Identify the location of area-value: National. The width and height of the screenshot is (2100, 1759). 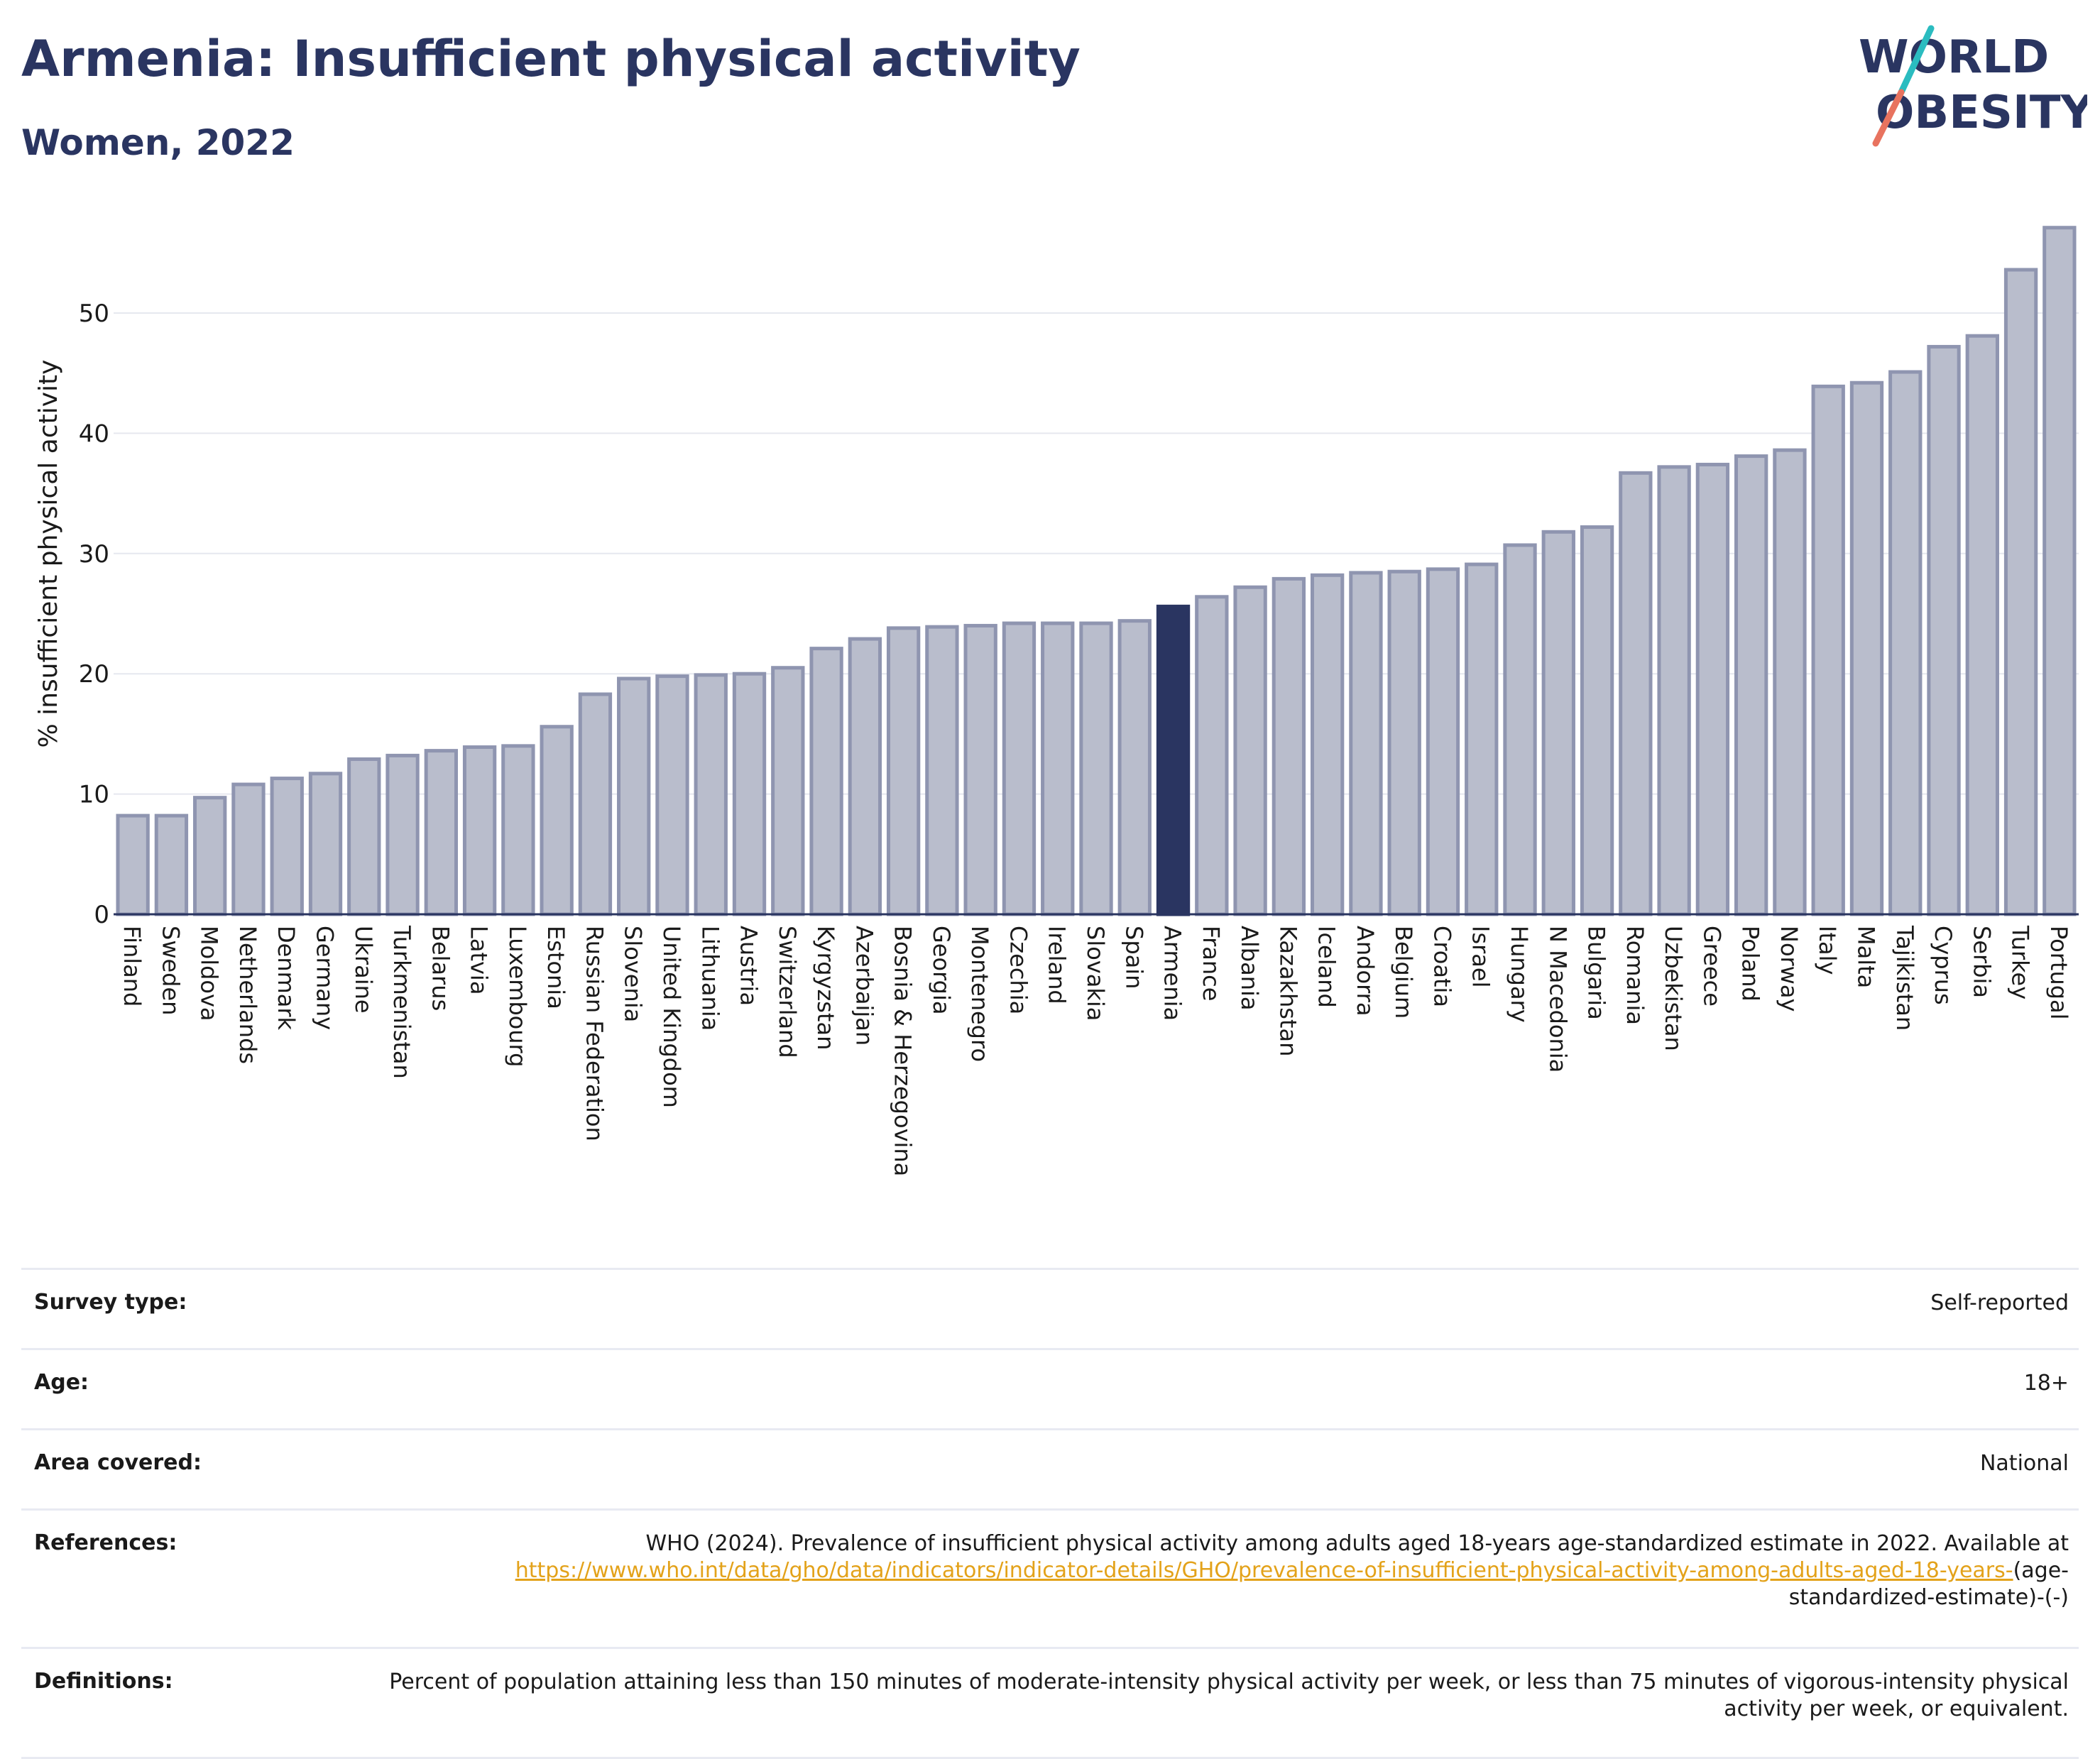
(1234, 1469).